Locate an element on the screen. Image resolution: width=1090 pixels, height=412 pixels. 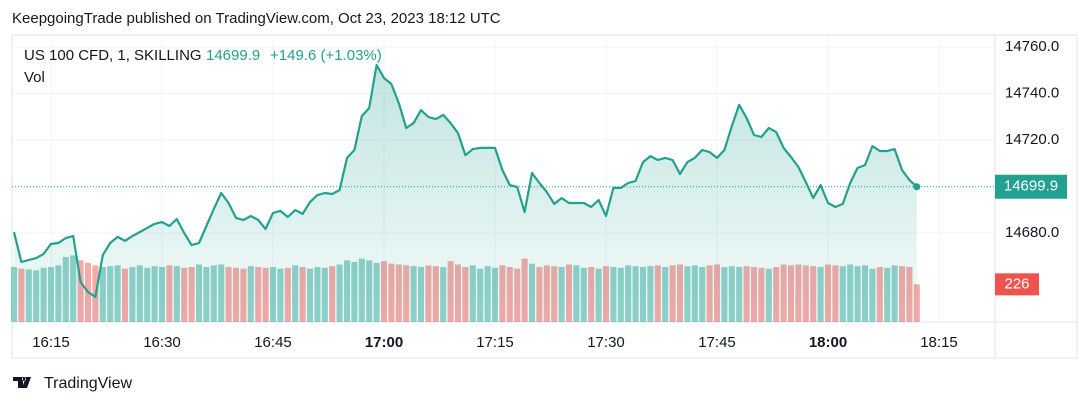
y-tick-label: 14740.0 is located at coordinates (1032, 93).